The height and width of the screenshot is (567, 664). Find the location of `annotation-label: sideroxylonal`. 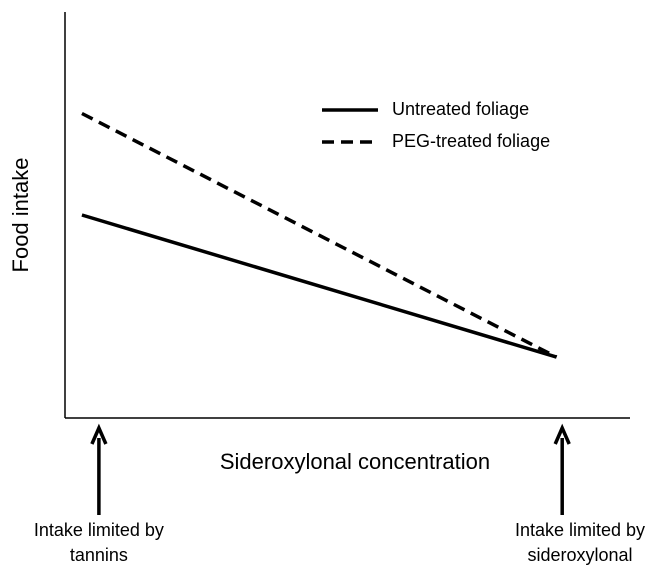

annotation-label: sideroxylonal is located at coordinates (579, 555).